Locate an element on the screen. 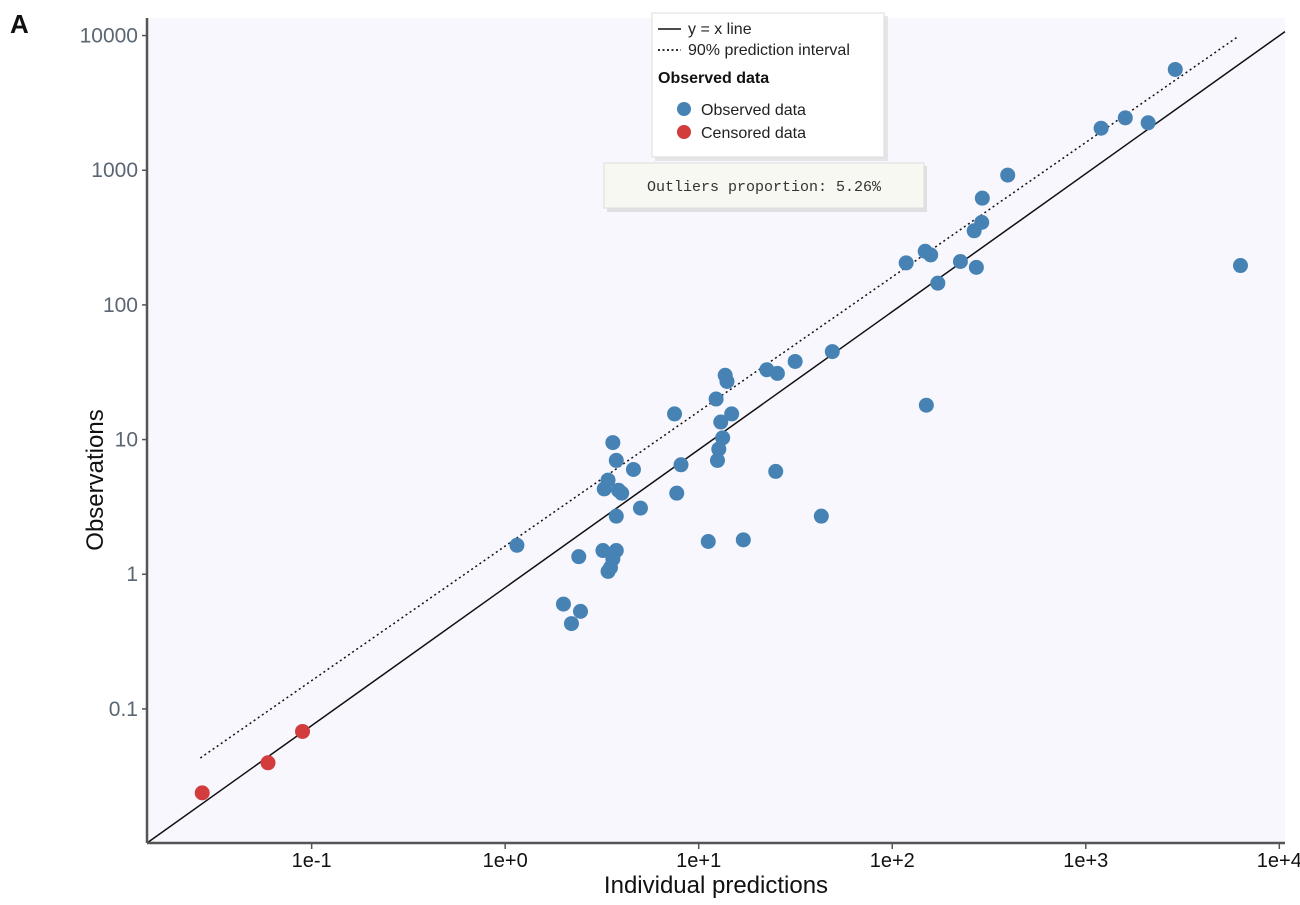 This screenshot has height=905, width=1300. x-tick-label: 1e+2 is located at coordinates (892, 861).